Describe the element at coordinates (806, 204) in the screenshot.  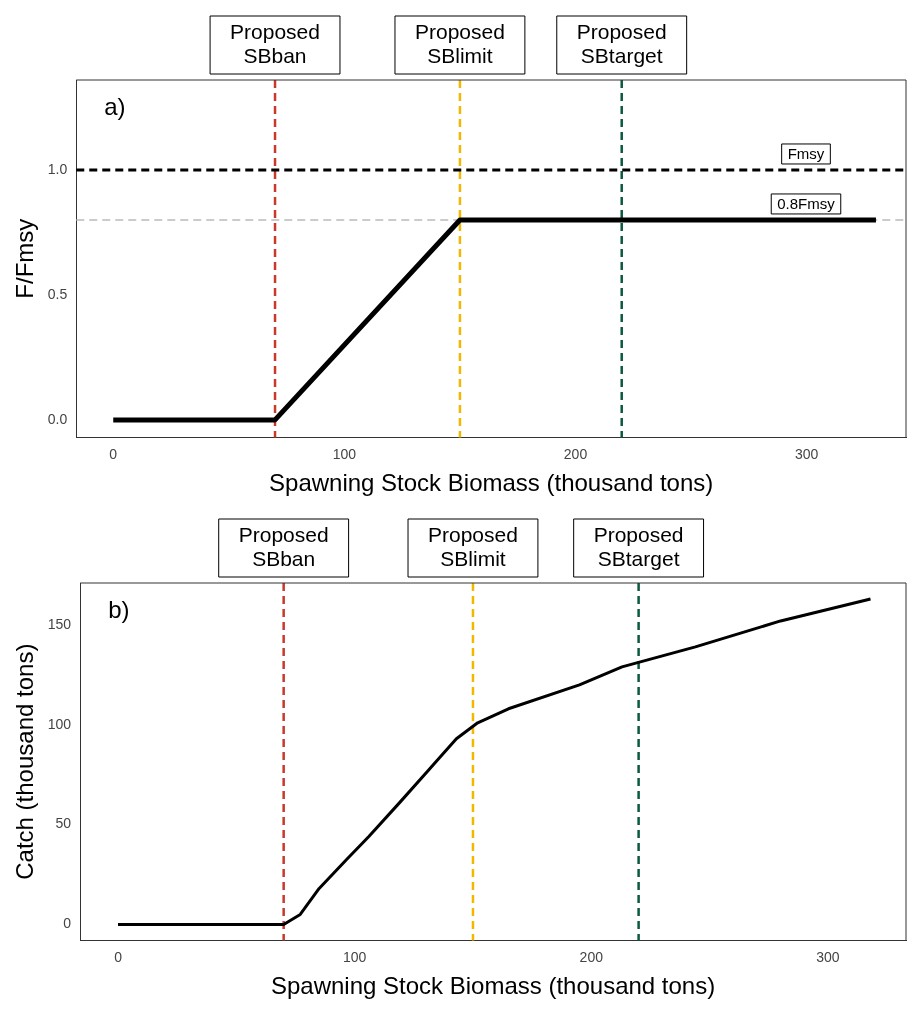
I see `ref-line-label: 0.8Fmsy` at that location.